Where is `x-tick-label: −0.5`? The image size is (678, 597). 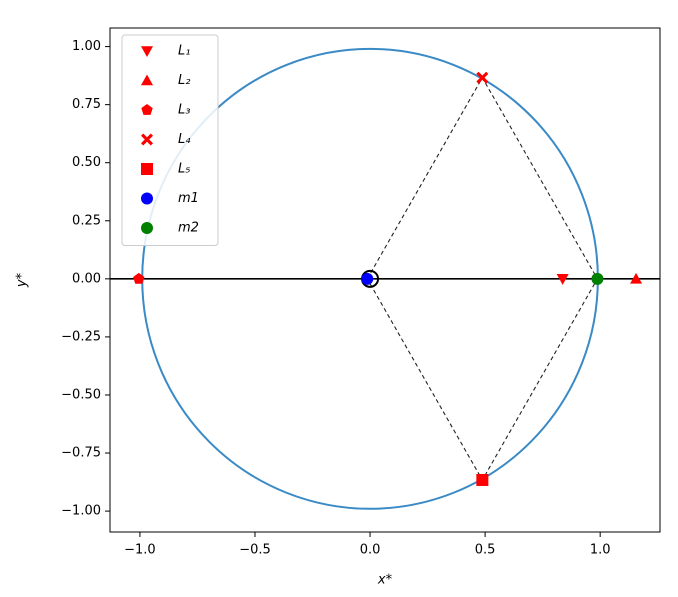
x-tick-label: −0.5 is located at coordinates (255, 550).